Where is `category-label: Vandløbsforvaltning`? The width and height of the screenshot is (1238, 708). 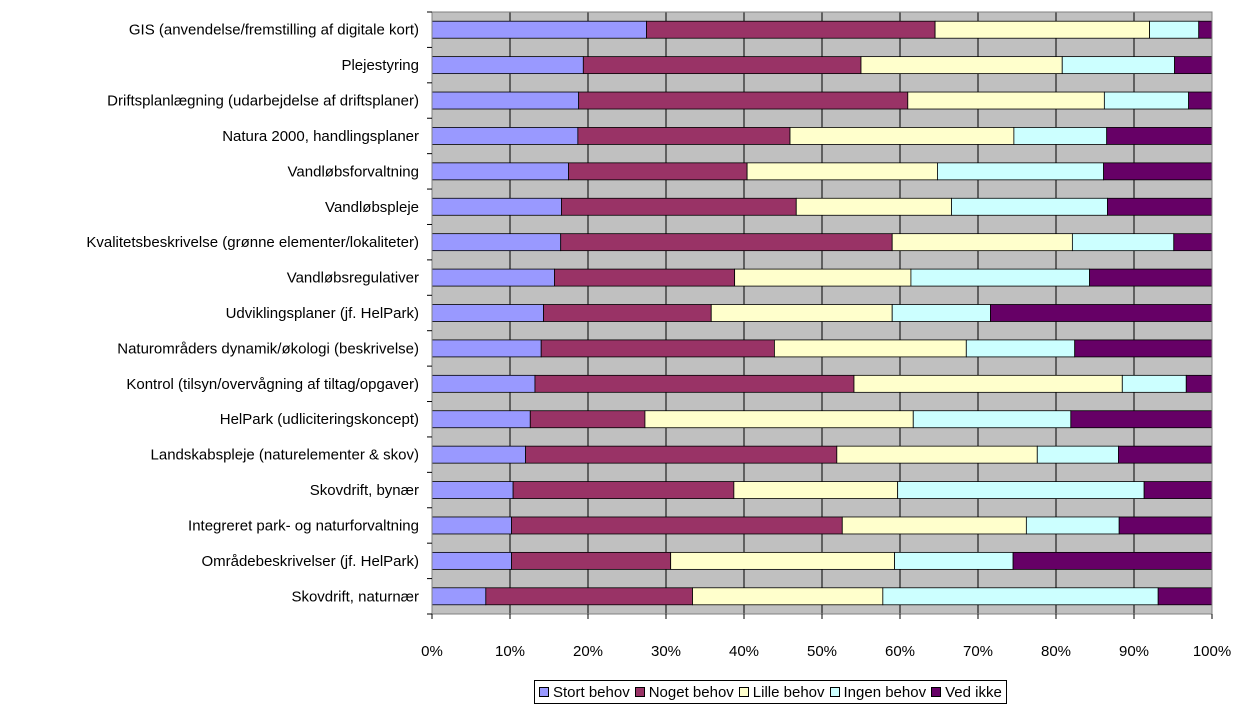
category-label: Vandløbsforvaltning is located at coordinates (353, 171).